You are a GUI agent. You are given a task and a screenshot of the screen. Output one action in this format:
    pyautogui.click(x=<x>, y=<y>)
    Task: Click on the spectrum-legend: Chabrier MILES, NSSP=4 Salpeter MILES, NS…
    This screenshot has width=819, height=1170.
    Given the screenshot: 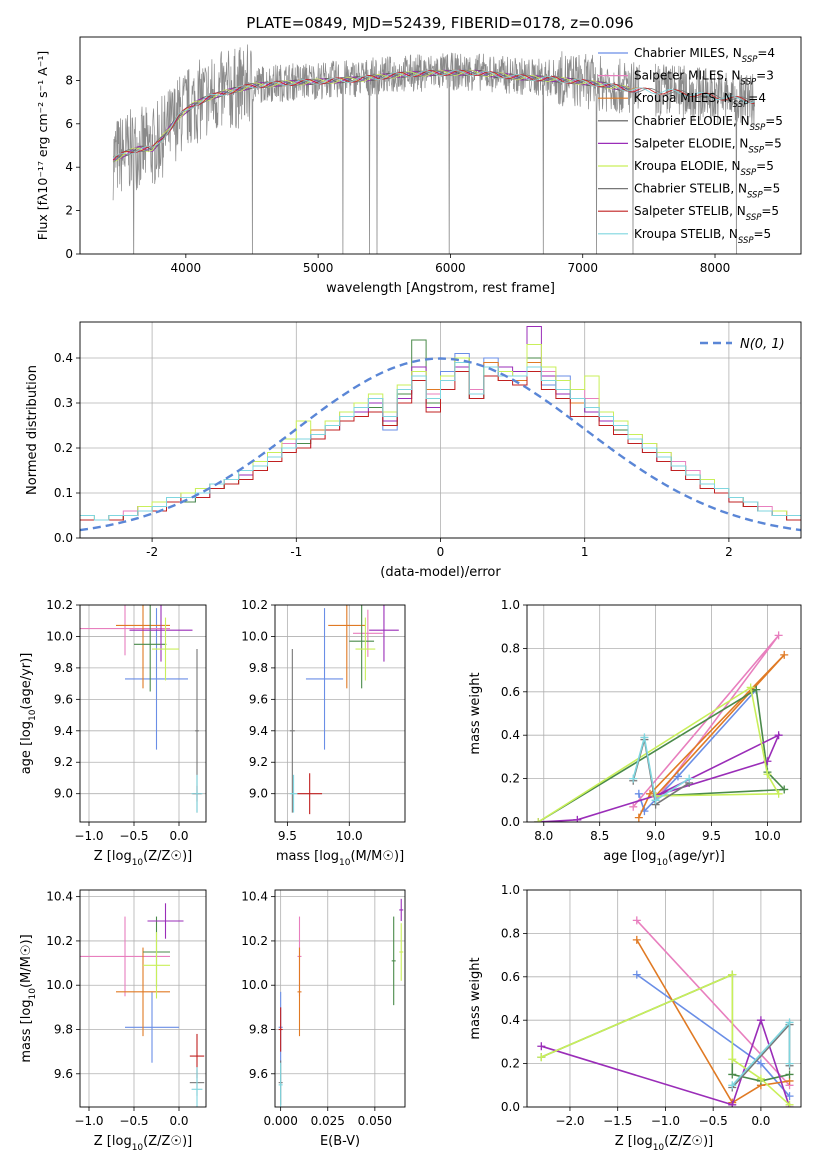 What is the action you would take?
    pyautogui.click(x=690, y=146)
    